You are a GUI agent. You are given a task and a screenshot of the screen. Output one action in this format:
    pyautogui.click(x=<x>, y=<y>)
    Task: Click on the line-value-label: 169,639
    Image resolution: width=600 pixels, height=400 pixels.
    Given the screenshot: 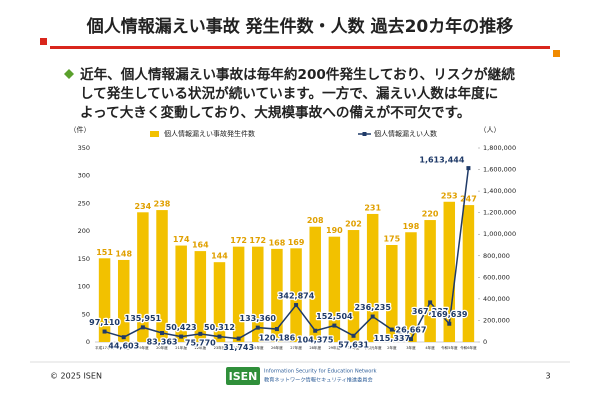 What is the action you would take?
    pyautogui.click(x=449, y=314)
    